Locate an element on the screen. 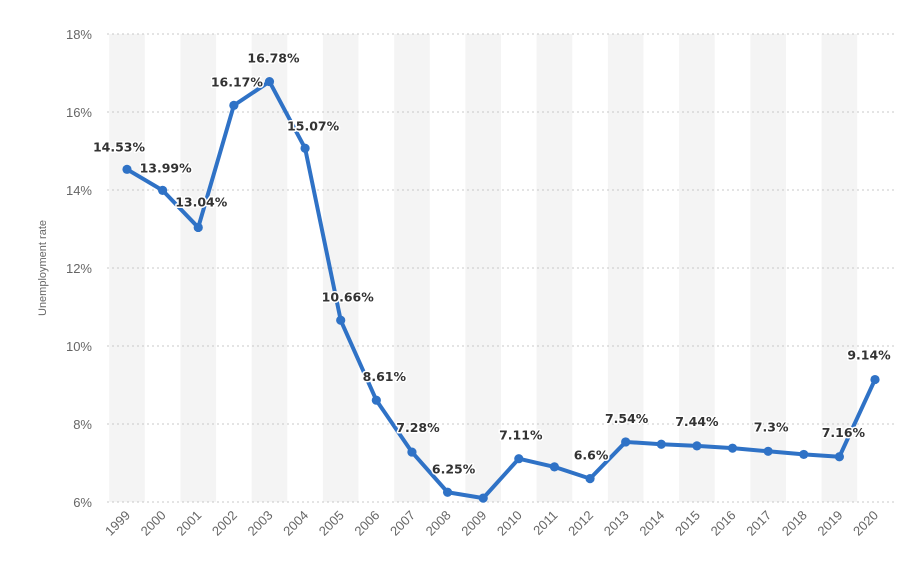 Image resolution: width=915 pixels, height=580 pixels. x-tick-label: 1999 is located at coordinates (117, 523).